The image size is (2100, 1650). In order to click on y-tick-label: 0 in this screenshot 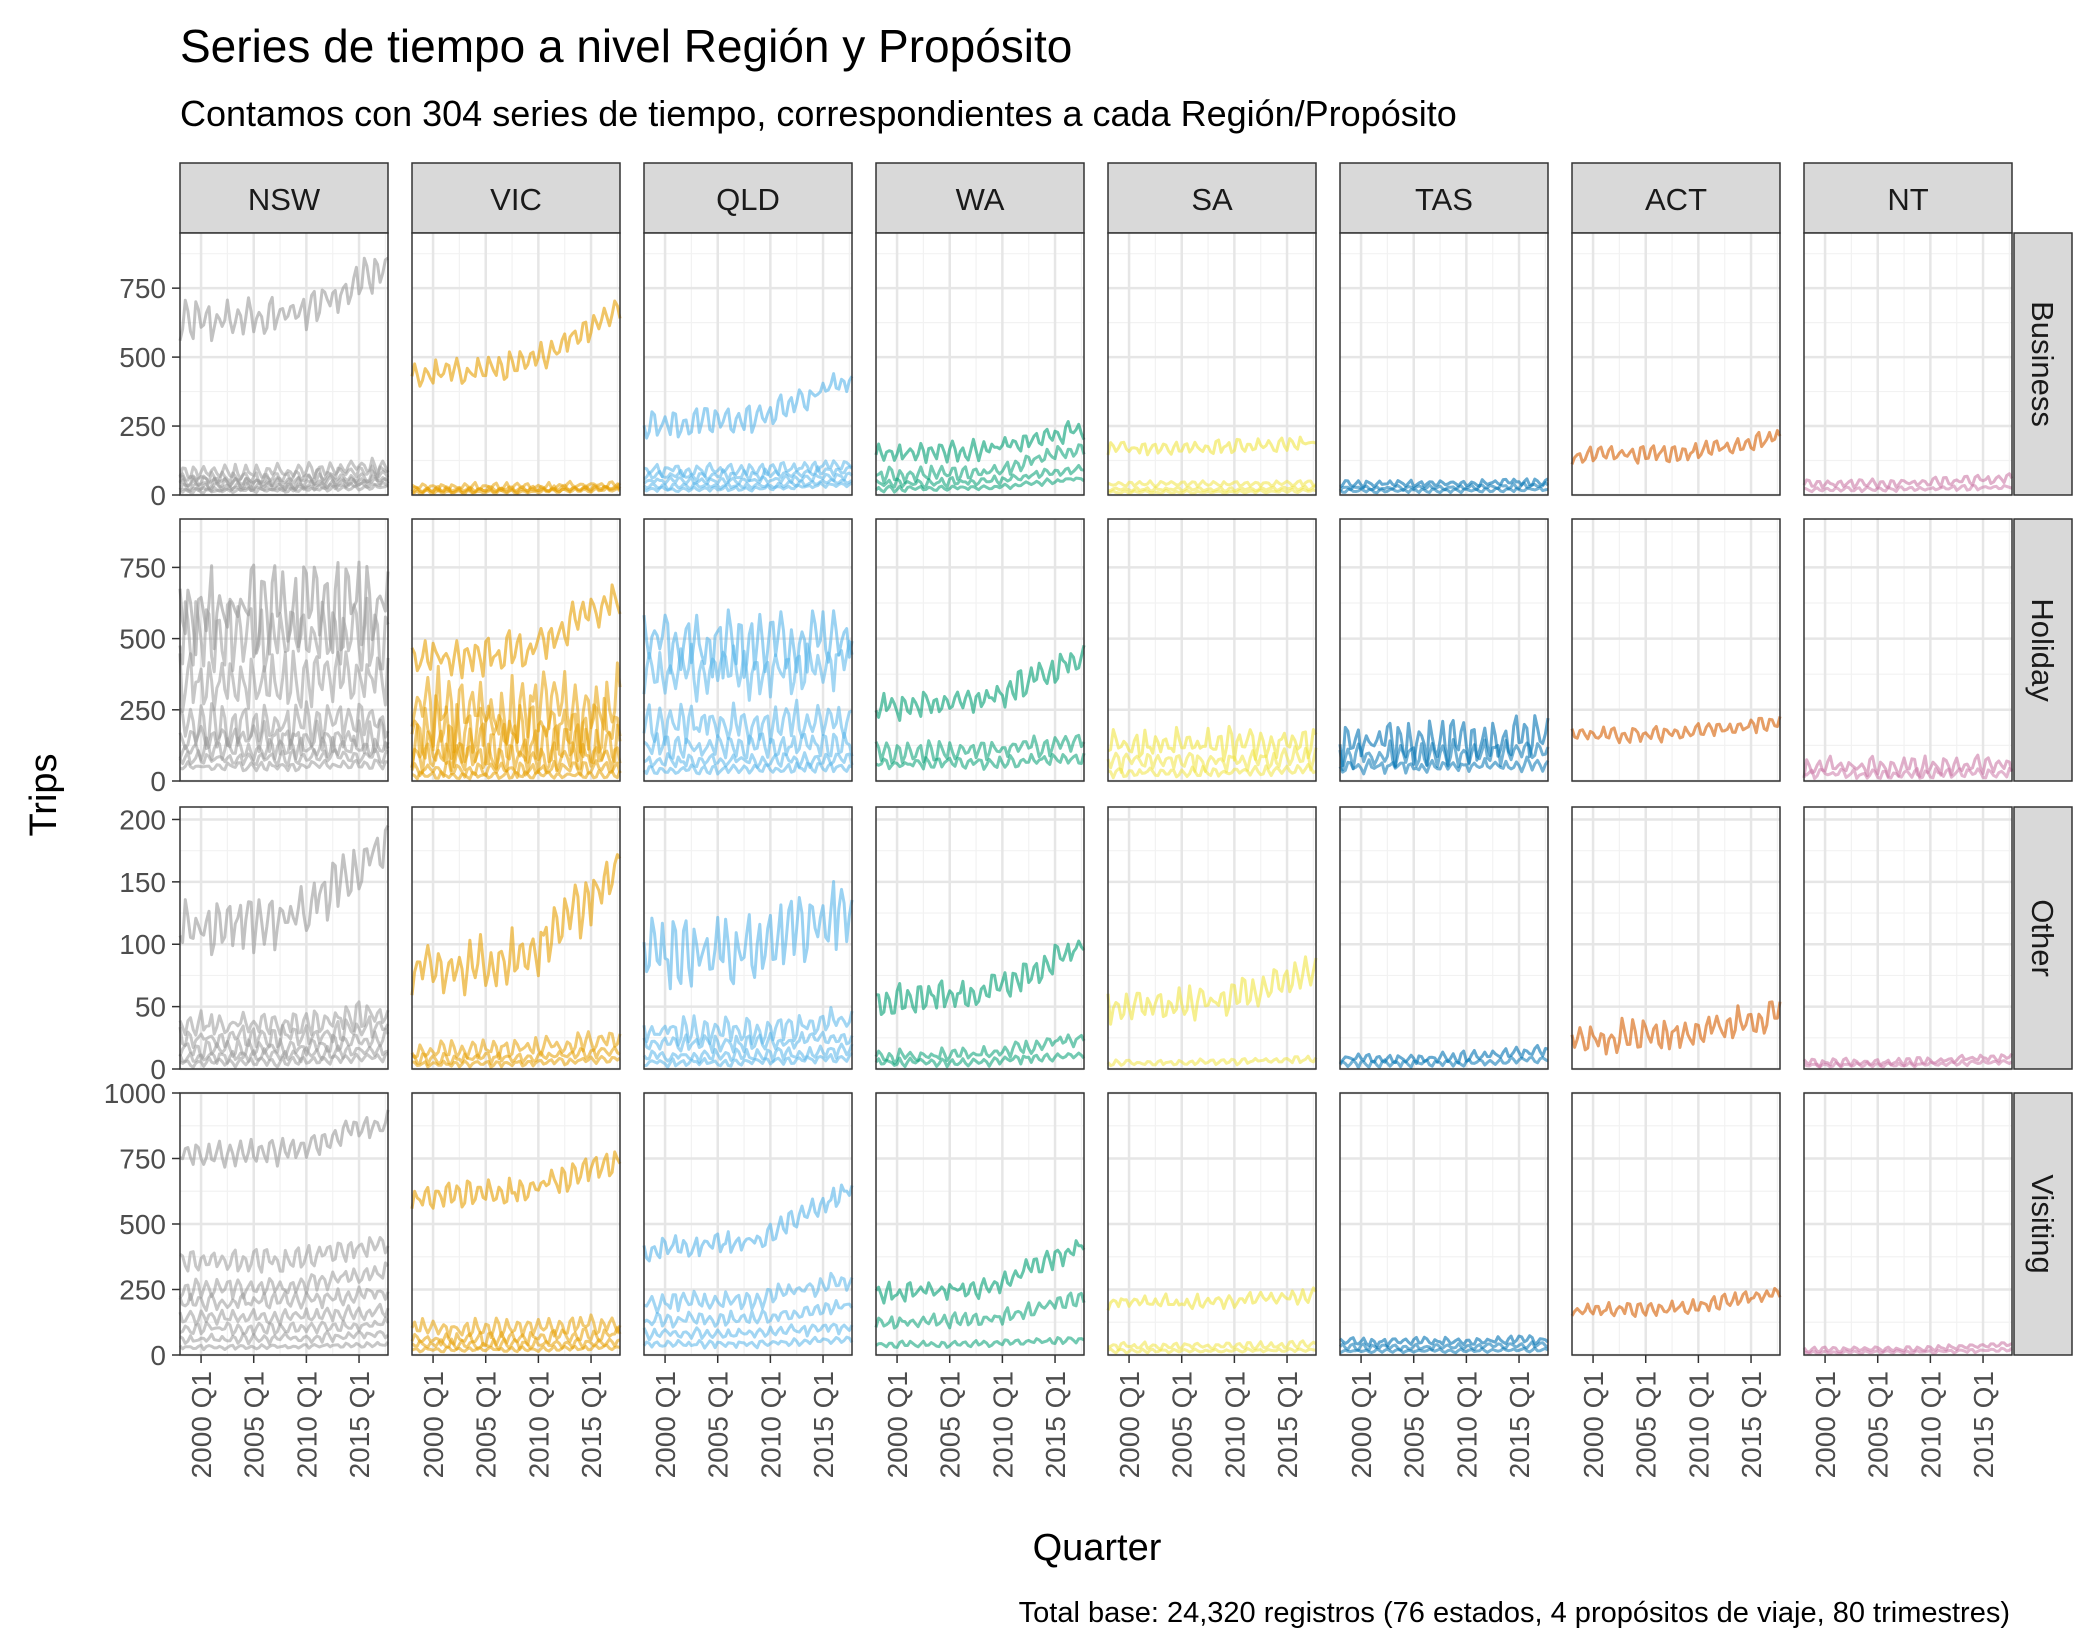, I will do `click(158, 781)`.